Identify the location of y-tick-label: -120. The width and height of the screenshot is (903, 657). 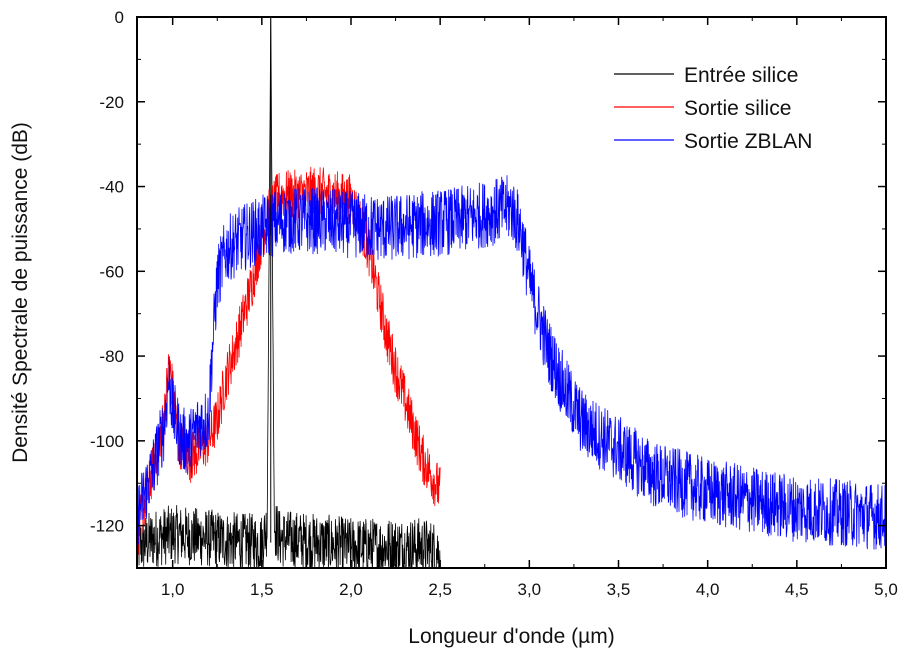
(107, 526).